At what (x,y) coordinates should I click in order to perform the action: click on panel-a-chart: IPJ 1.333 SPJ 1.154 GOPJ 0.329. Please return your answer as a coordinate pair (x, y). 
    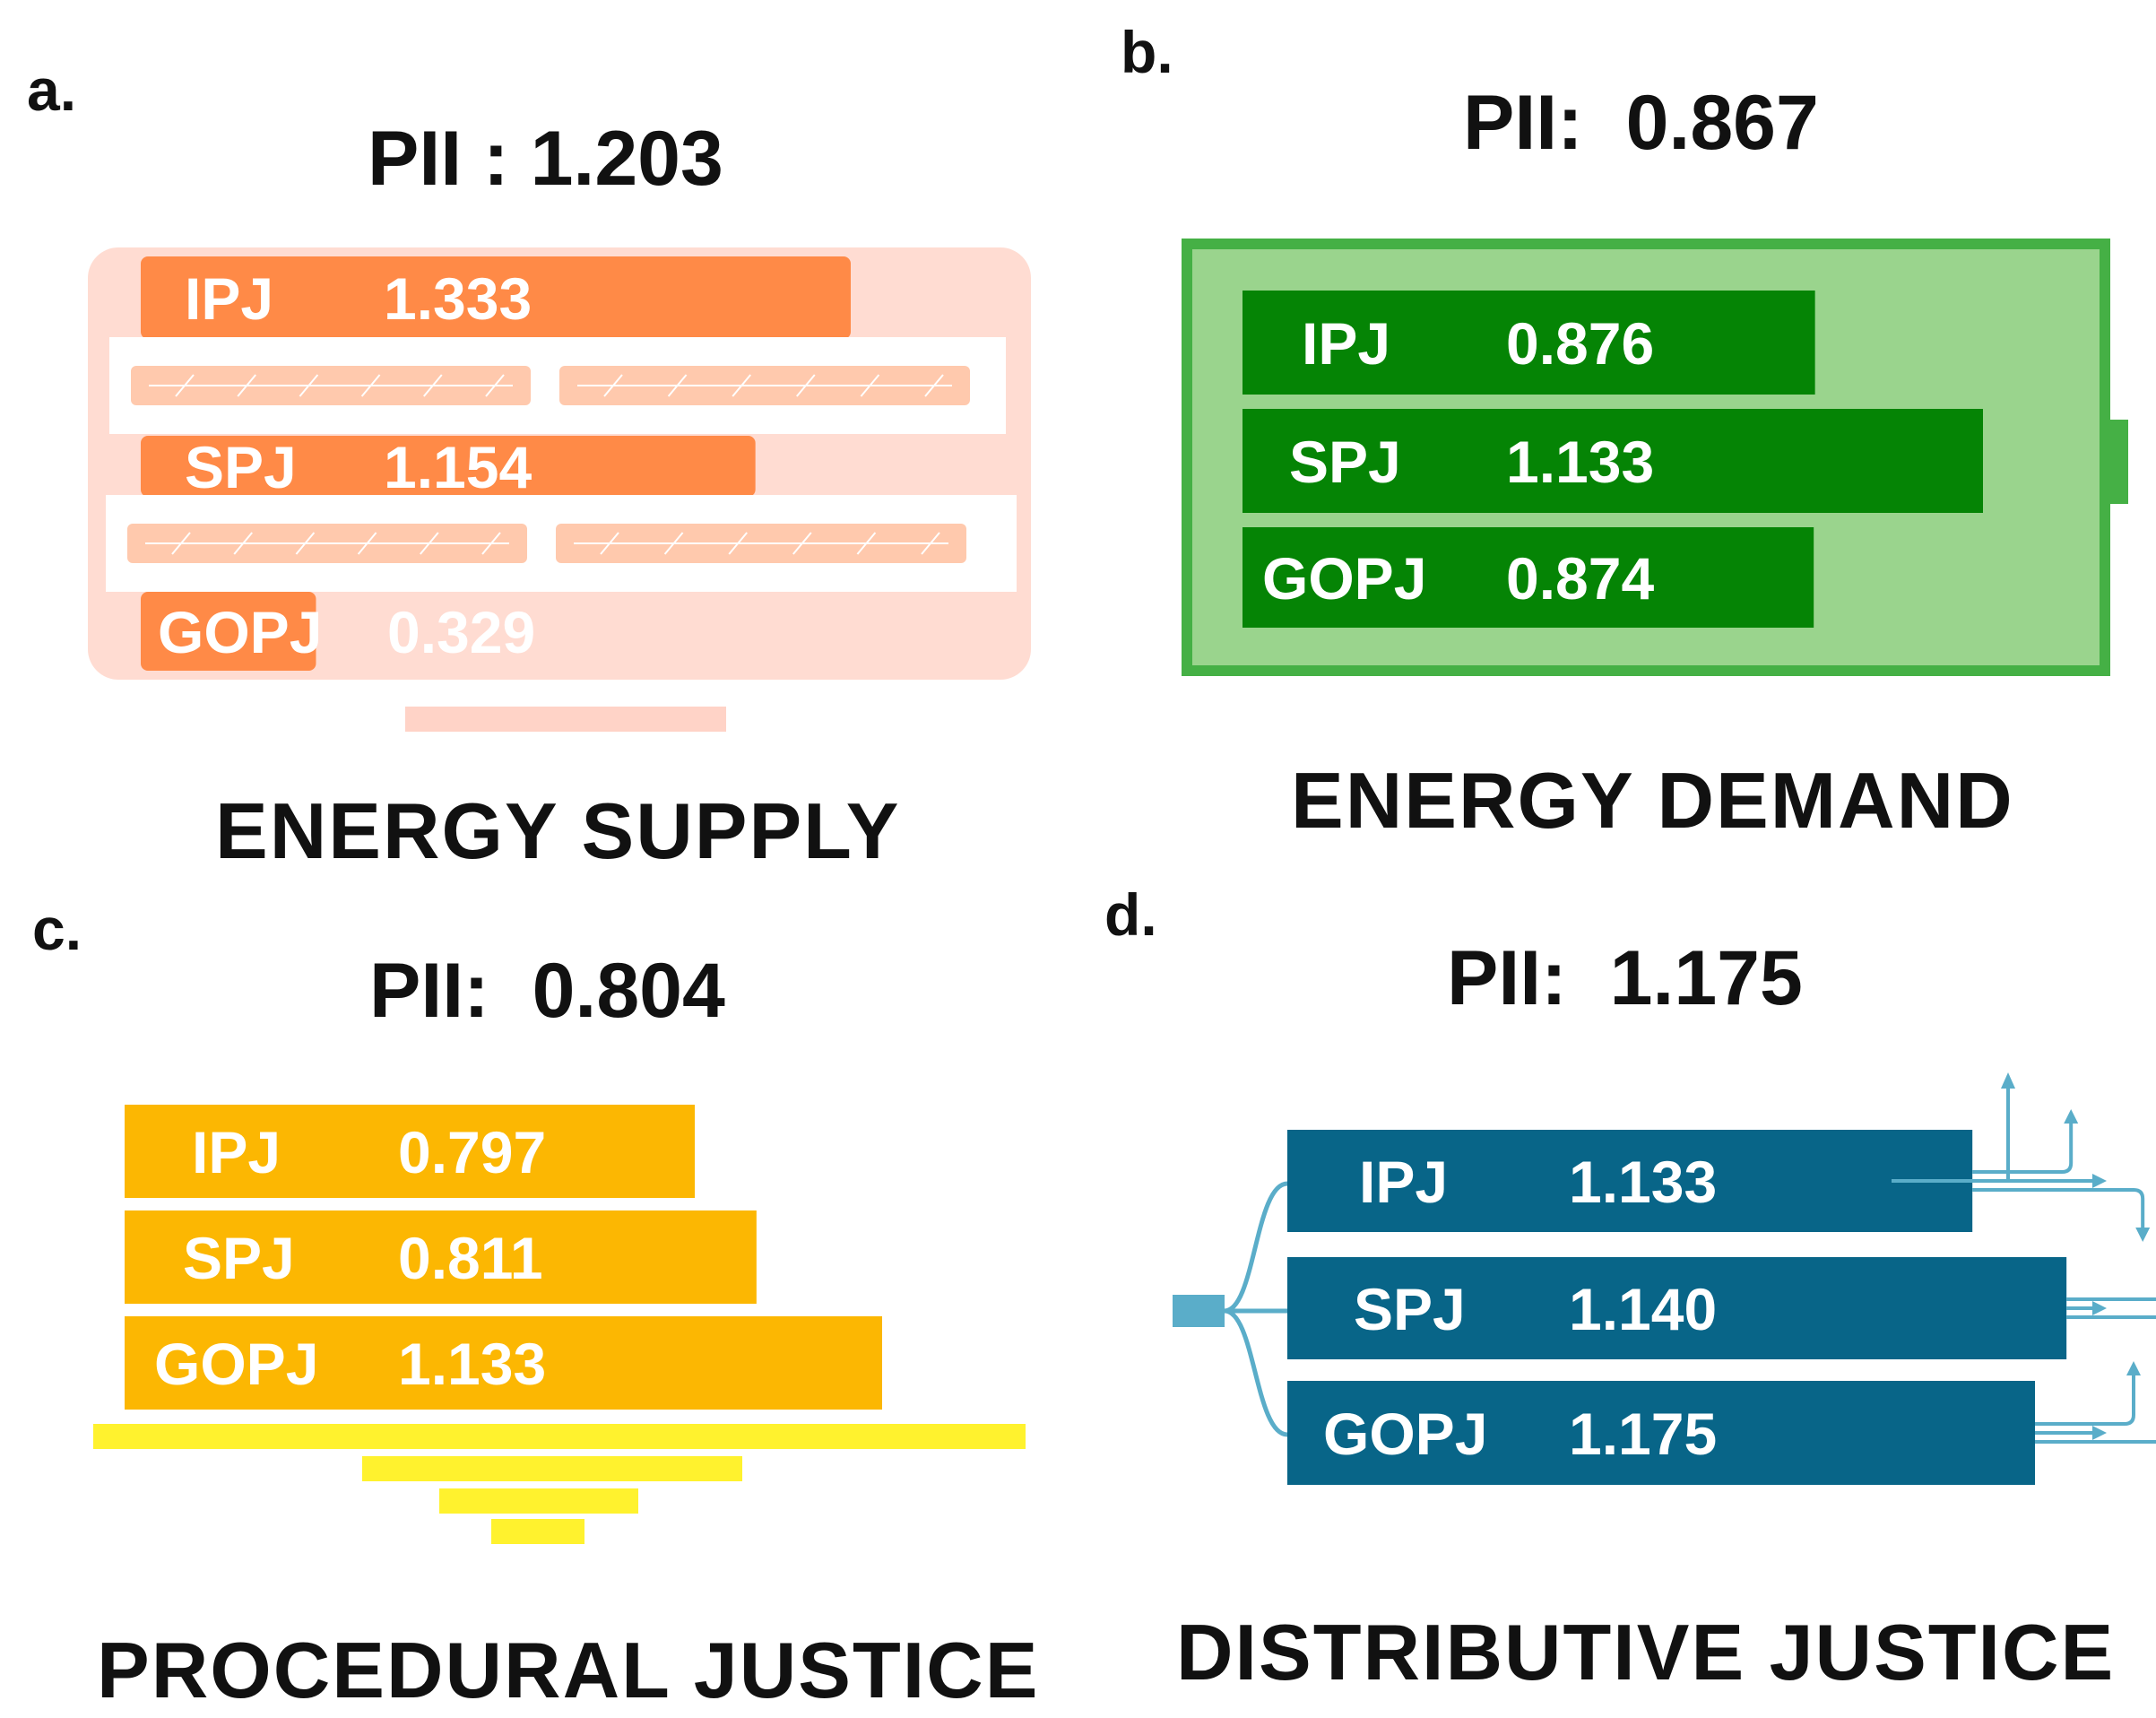
    Looking at the image, I should click on (560, 489).